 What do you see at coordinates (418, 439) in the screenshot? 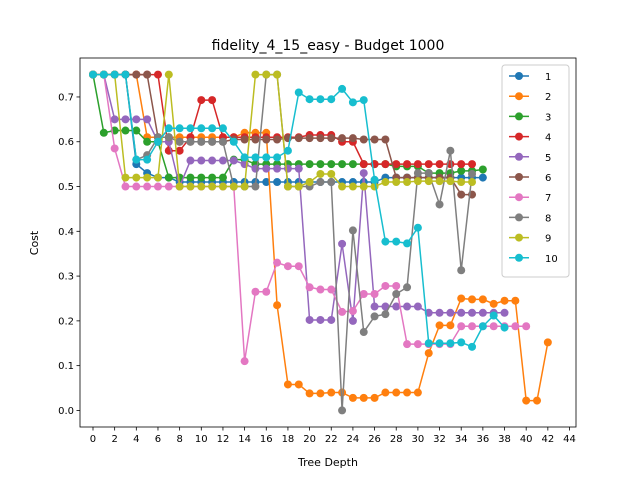
I see `x-tick-label: 30` at bounding box center [418, 439].